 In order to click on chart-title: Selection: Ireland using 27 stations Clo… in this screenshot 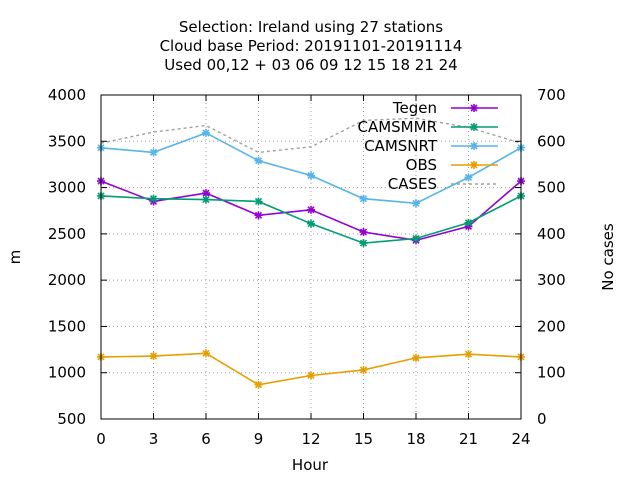, I will do `click(311, 46)`.